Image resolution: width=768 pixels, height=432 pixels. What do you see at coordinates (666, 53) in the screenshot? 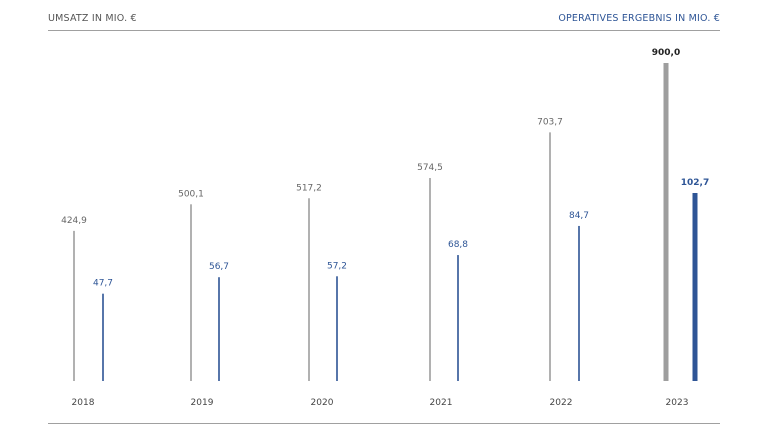
I see `revenue-value-label-2023: 900,0` at bounding box center [666, 53].